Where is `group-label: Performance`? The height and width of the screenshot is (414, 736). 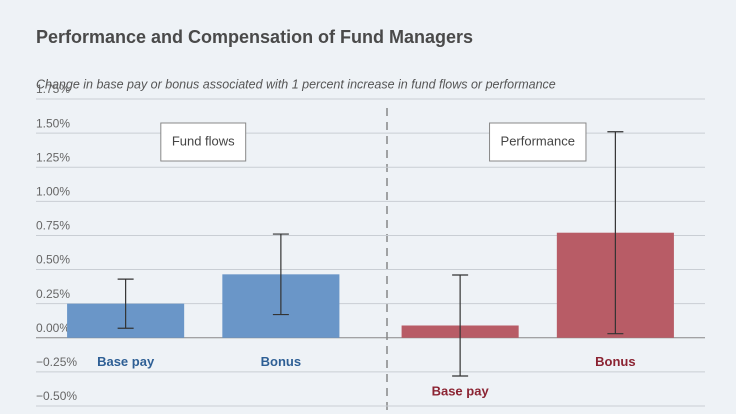
group-label: Performance is located at coordinates (538, 140).